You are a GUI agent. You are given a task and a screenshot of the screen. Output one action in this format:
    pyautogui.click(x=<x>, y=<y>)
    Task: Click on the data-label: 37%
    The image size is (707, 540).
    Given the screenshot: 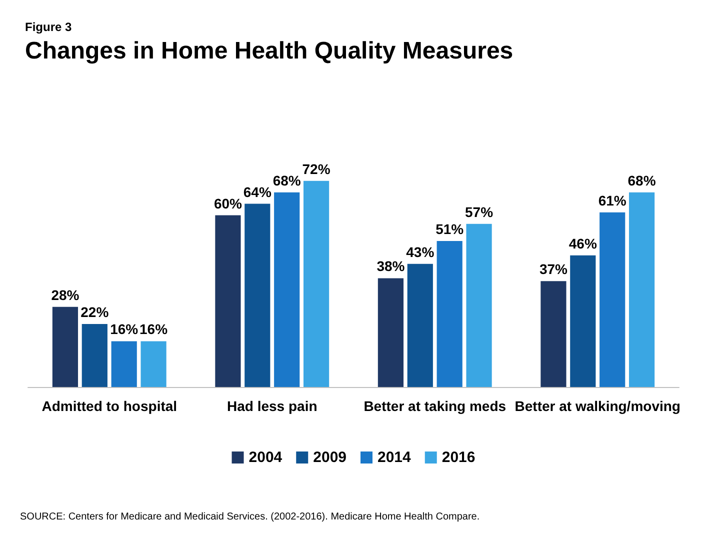 What is the action you would take?
    pyautogui.click(x=553, y=269)
    